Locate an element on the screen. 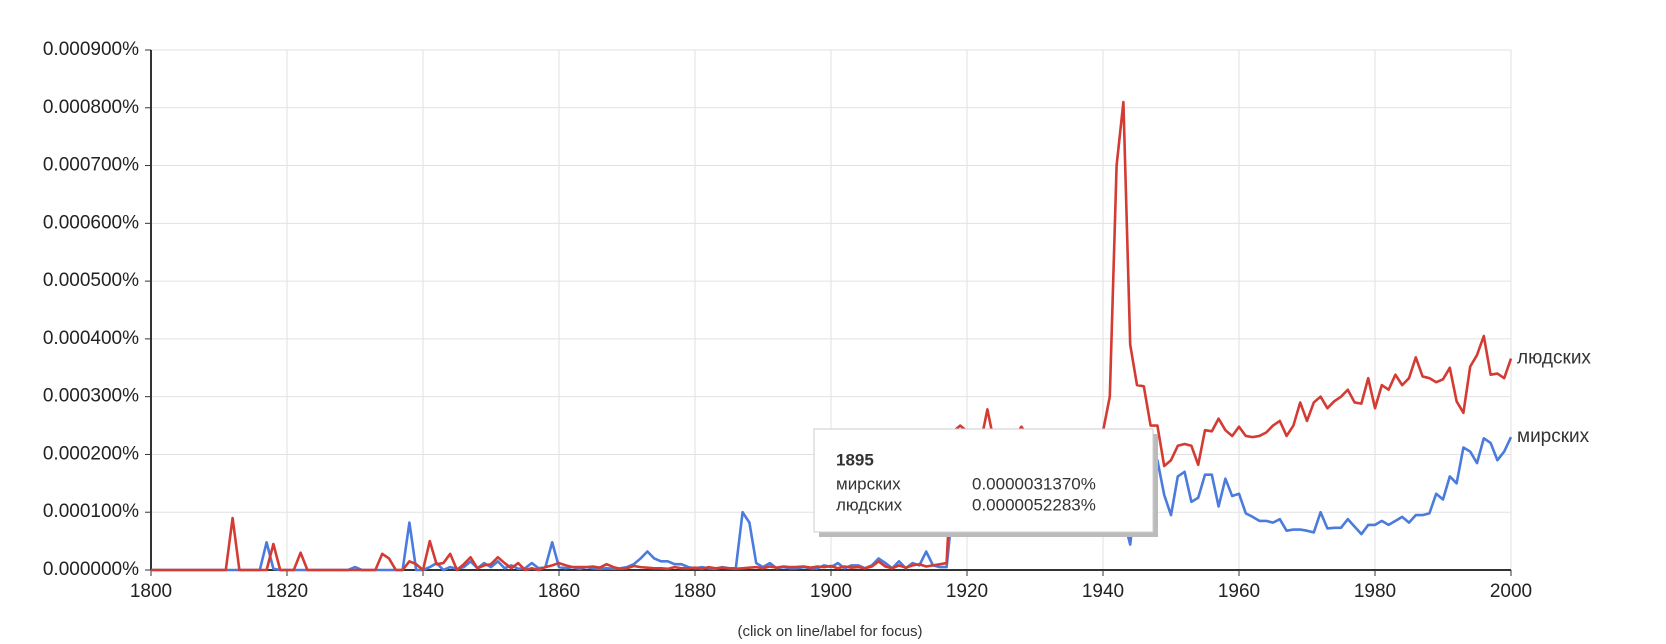 This screenshot has height=644, width=1666. x-tick-label: 2000 is located at coordinates (1511, 591).